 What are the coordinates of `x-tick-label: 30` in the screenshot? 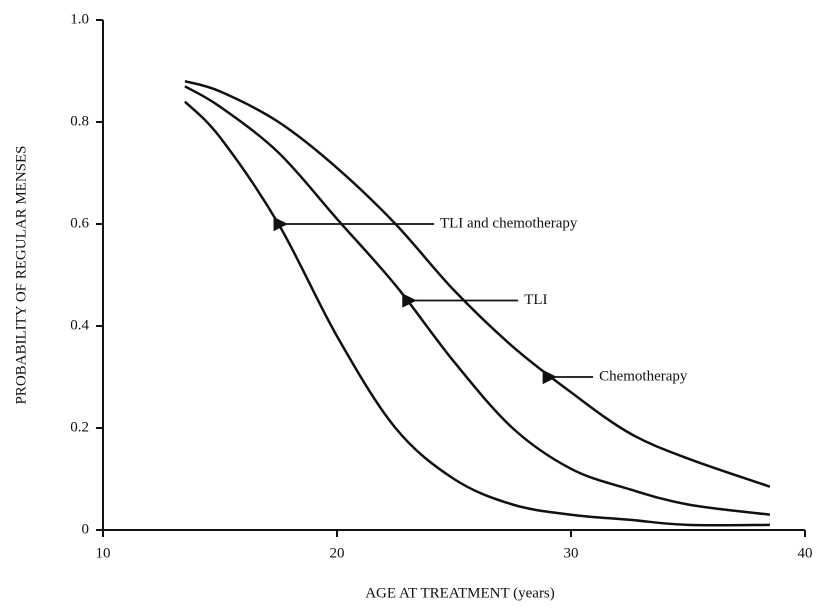 It's located at (571, 553).